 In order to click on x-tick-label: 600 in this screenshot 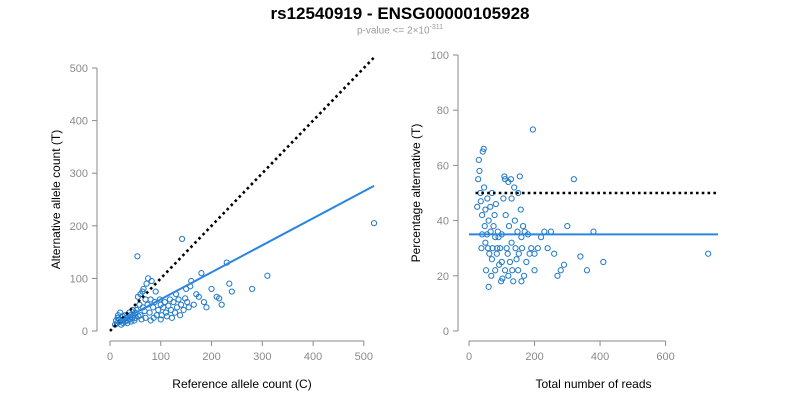, I will do `click(665, 357)`.